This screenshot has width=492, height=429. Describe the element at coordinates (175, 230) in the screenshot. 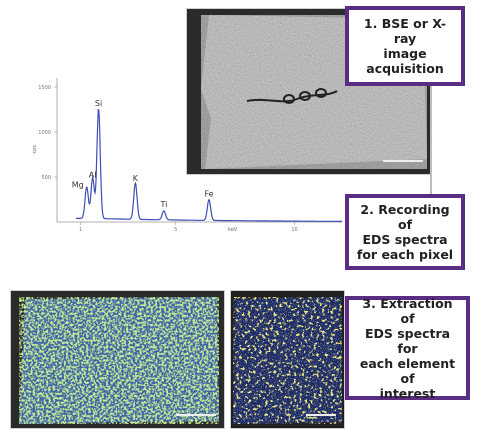

I see `x-tick-label: 5` at that location.